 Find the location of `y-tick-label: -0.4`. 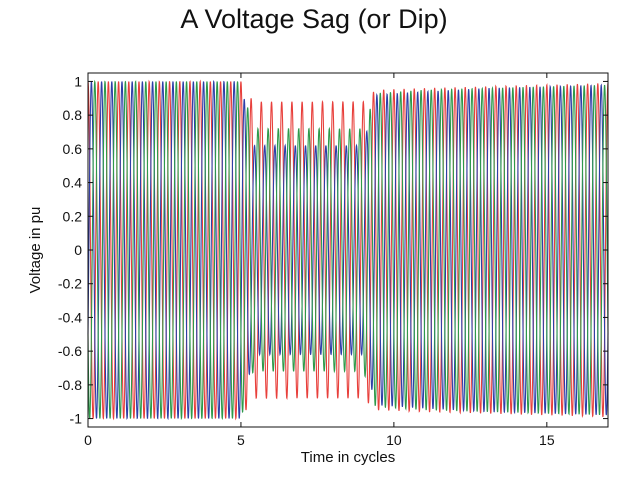

y-tick-label: -0.4 is located at coordinates (70, 317).